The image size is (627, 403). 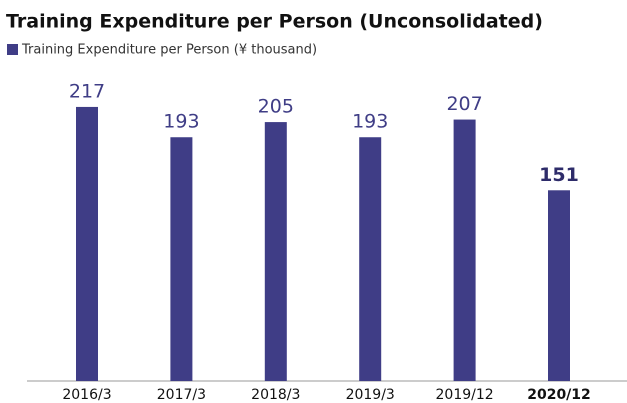 I want to click on value-label: 217, so click(x=87, y=91).